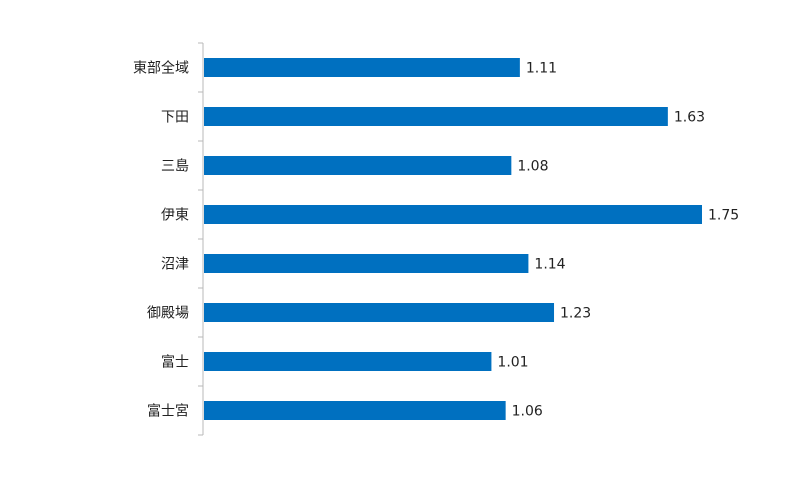  I want to click on value-label: 1.14, so click(549, 265).